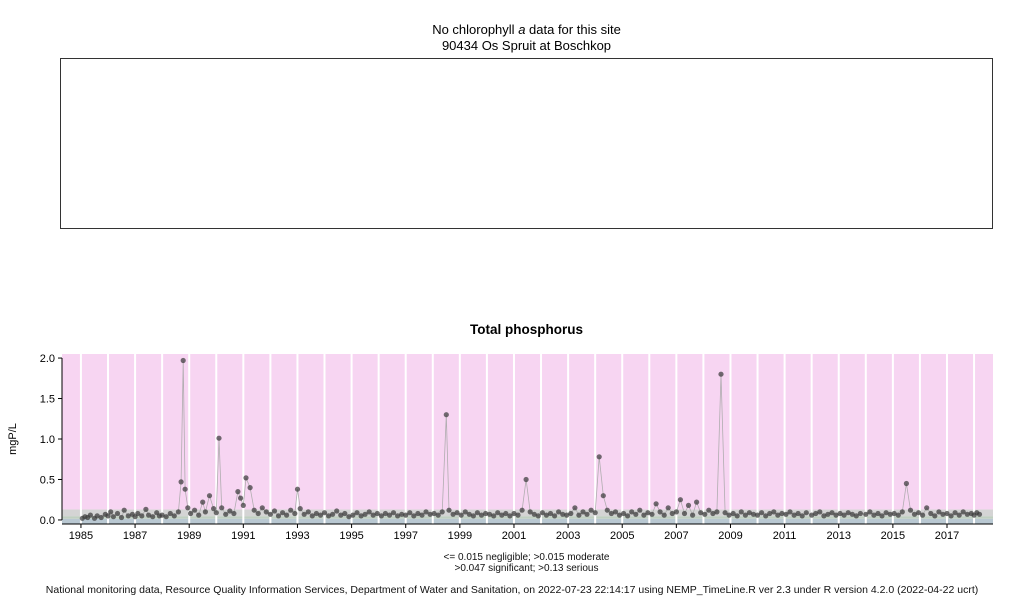 This screenshot has height=600, width=1024. What do you see at coordinates (81, 536) in the screenshot?
I see `x-tick-label: 1985` at bounding box center [81, 536].